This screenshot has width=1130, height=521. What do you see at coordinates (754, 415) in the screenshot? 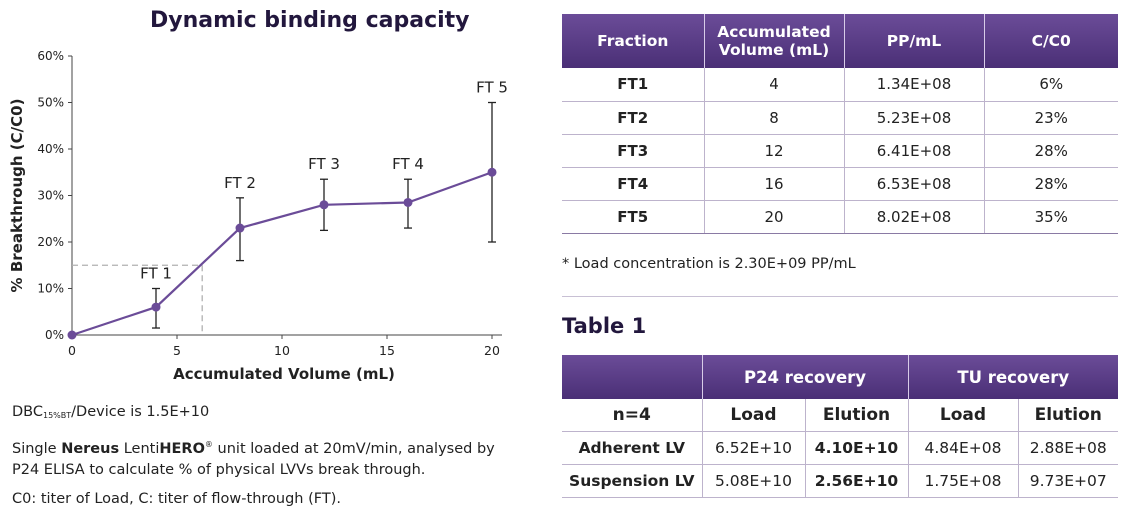
I see `sub-header-p24-load: Load` at bounding box center [754, 415].